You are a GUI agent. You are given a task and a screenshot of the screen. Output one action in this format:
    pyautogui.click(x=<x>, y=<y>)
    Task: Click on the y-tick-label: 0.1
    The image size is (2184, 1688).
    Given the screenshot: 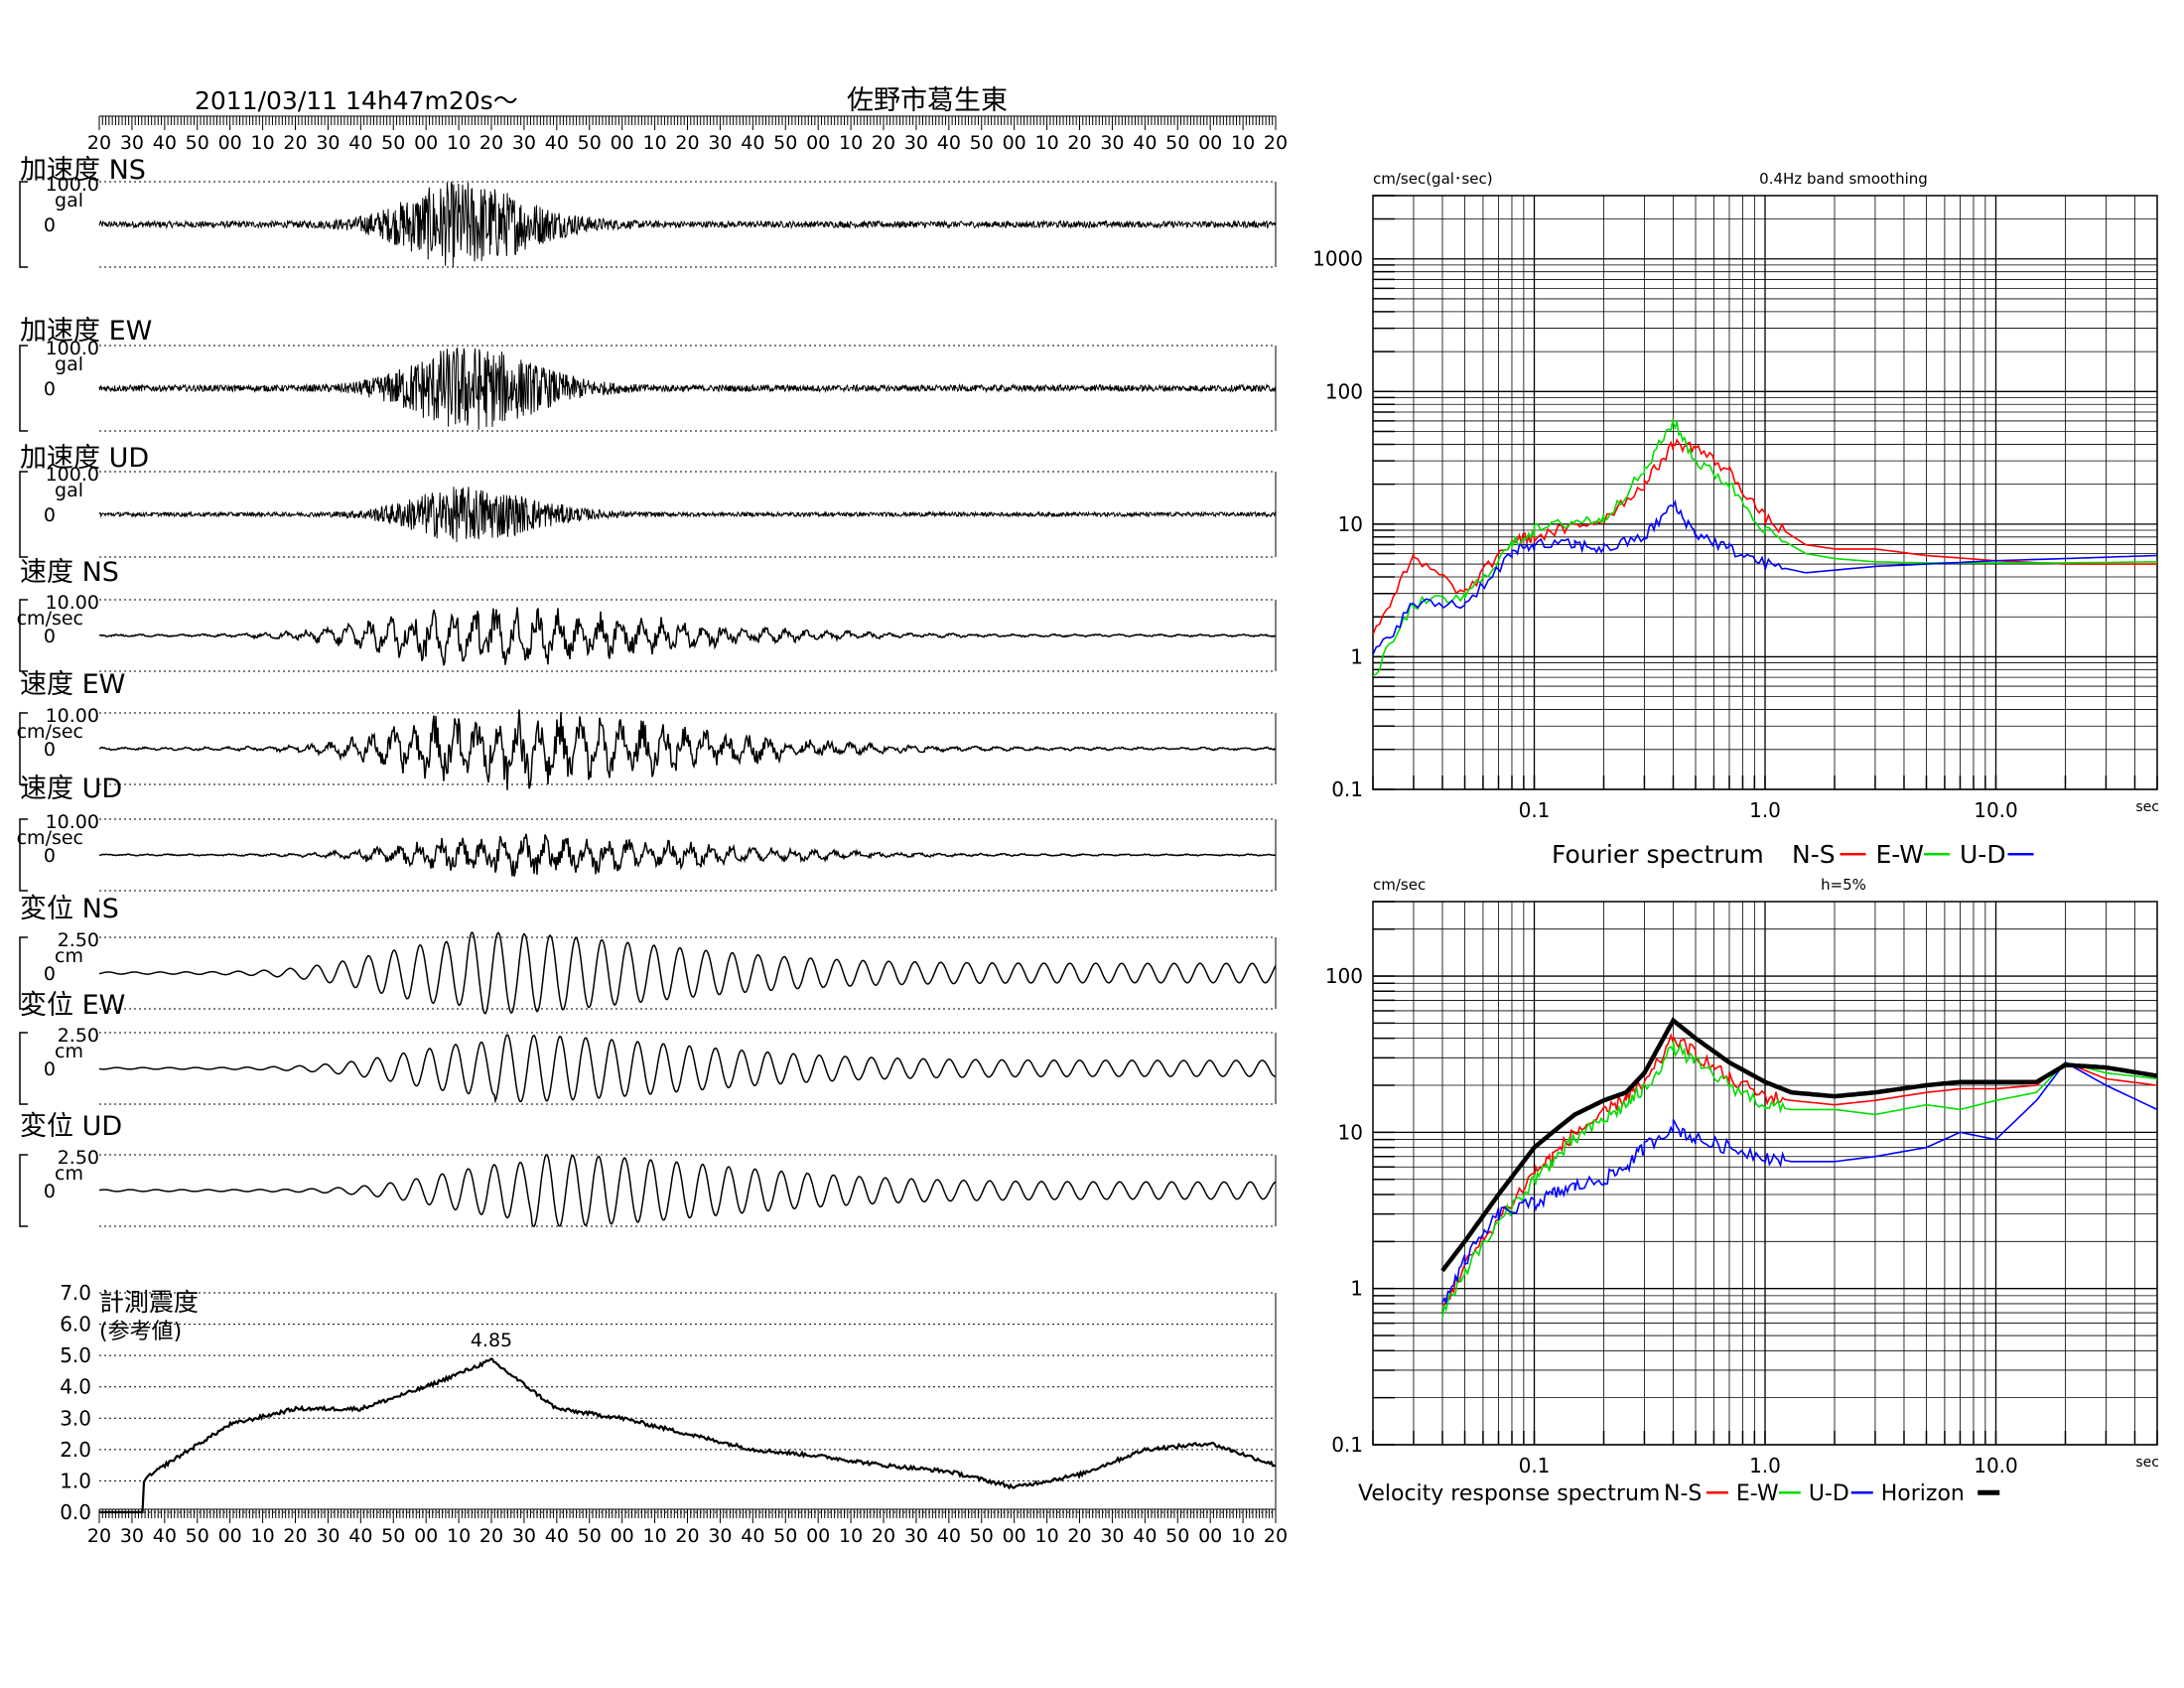 What is the action you would take?
    pyautogui.click(x=1347, y=1445)
    